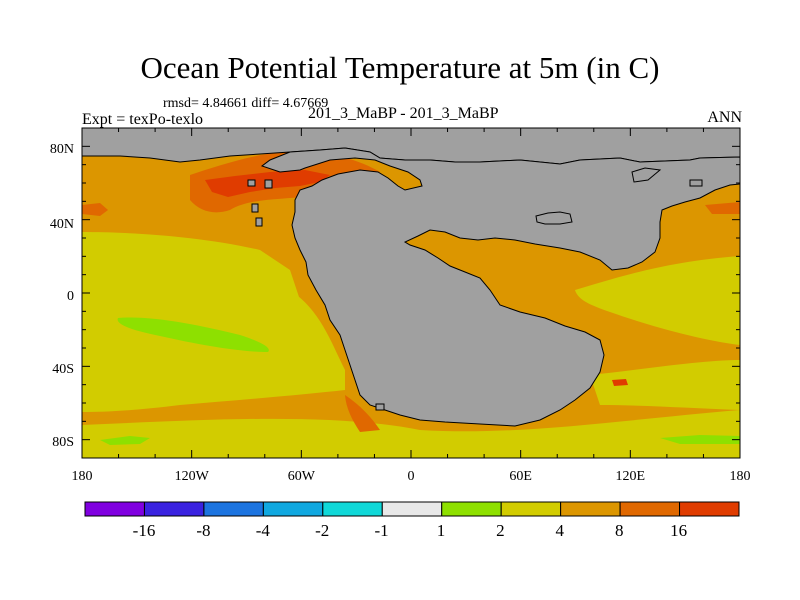  Describe the element at coordinates (63, 442) in the screenshot. I see `y-tick-label: 80S` at that location.